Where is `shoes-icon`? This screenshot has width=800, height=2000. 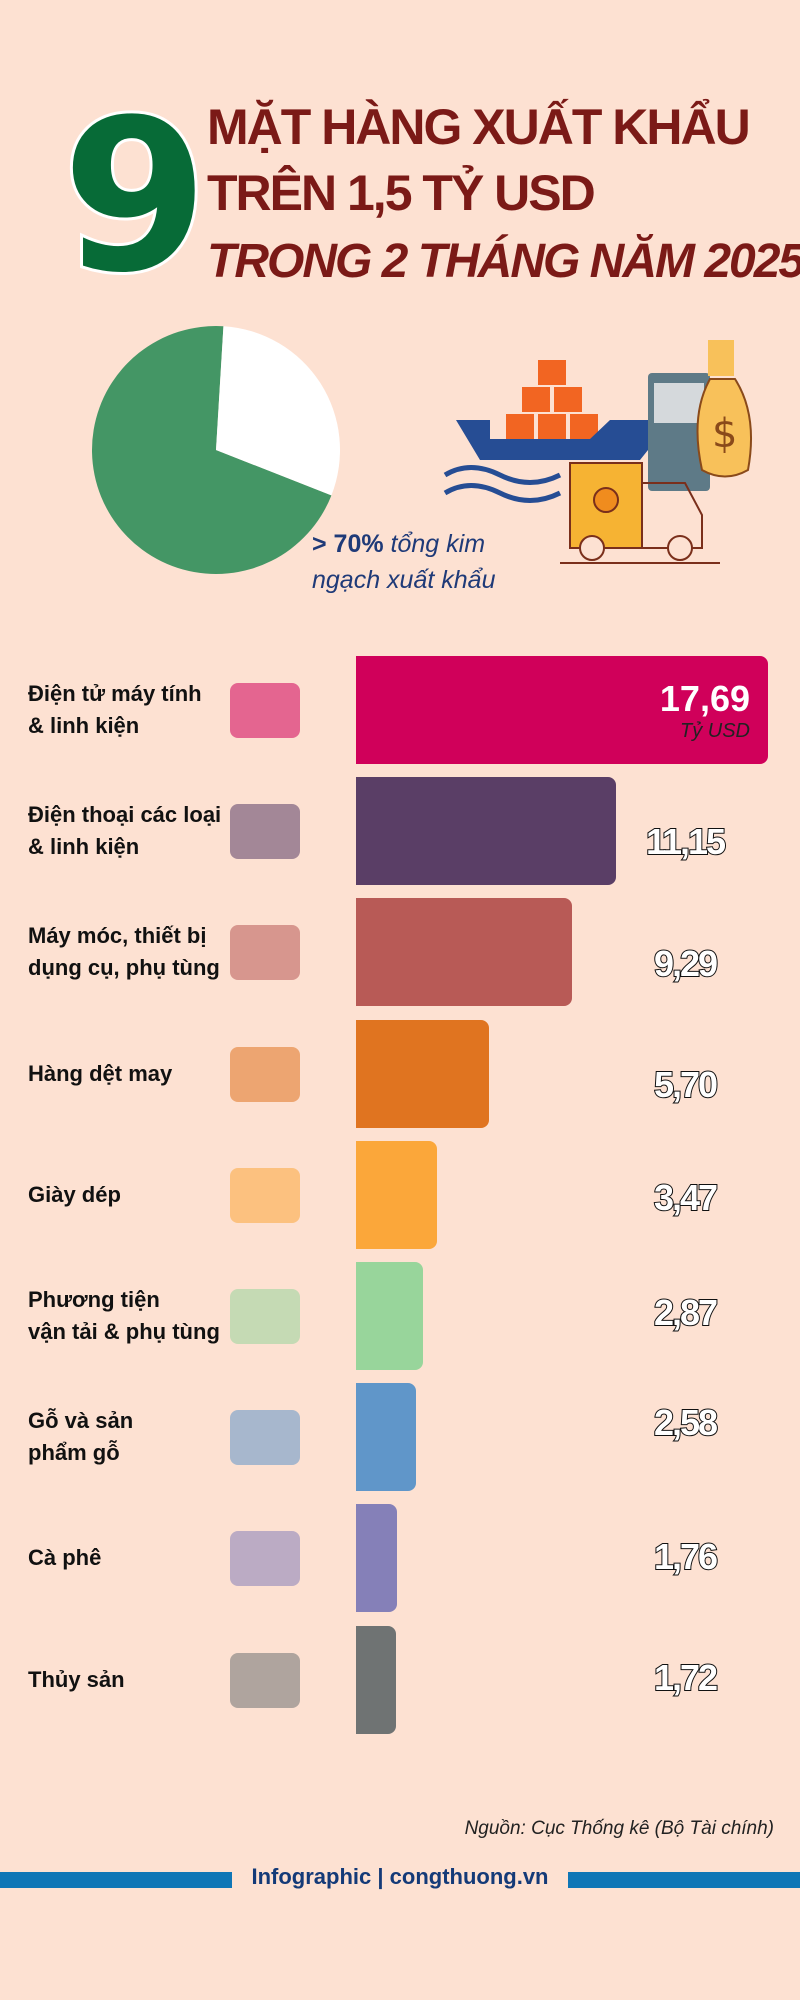 shoes-icon is located at coordinates (262, 1195).